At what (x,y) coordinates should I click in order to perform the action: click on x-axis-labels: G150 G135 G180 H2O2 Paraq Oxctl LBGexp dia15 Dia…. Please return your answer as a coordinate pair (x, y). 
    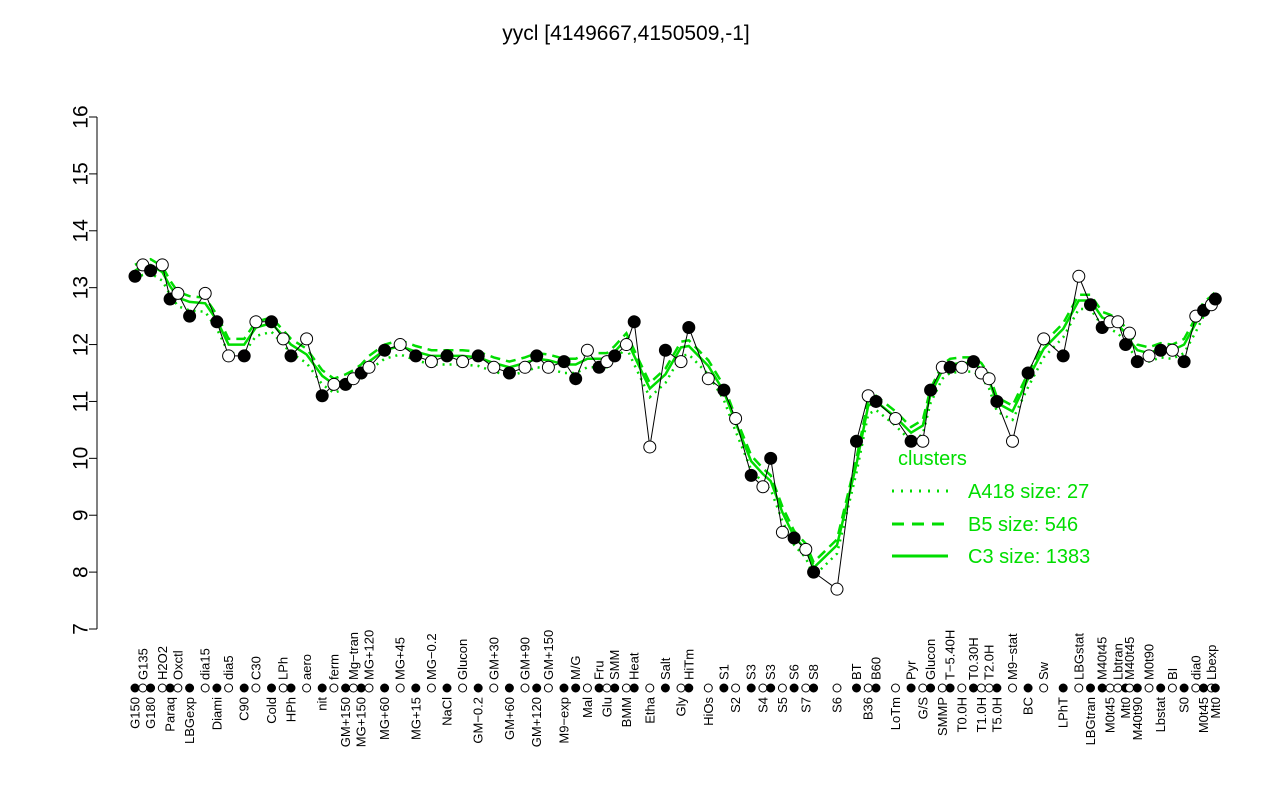
    Looking at the image, I should click on (675, 688).